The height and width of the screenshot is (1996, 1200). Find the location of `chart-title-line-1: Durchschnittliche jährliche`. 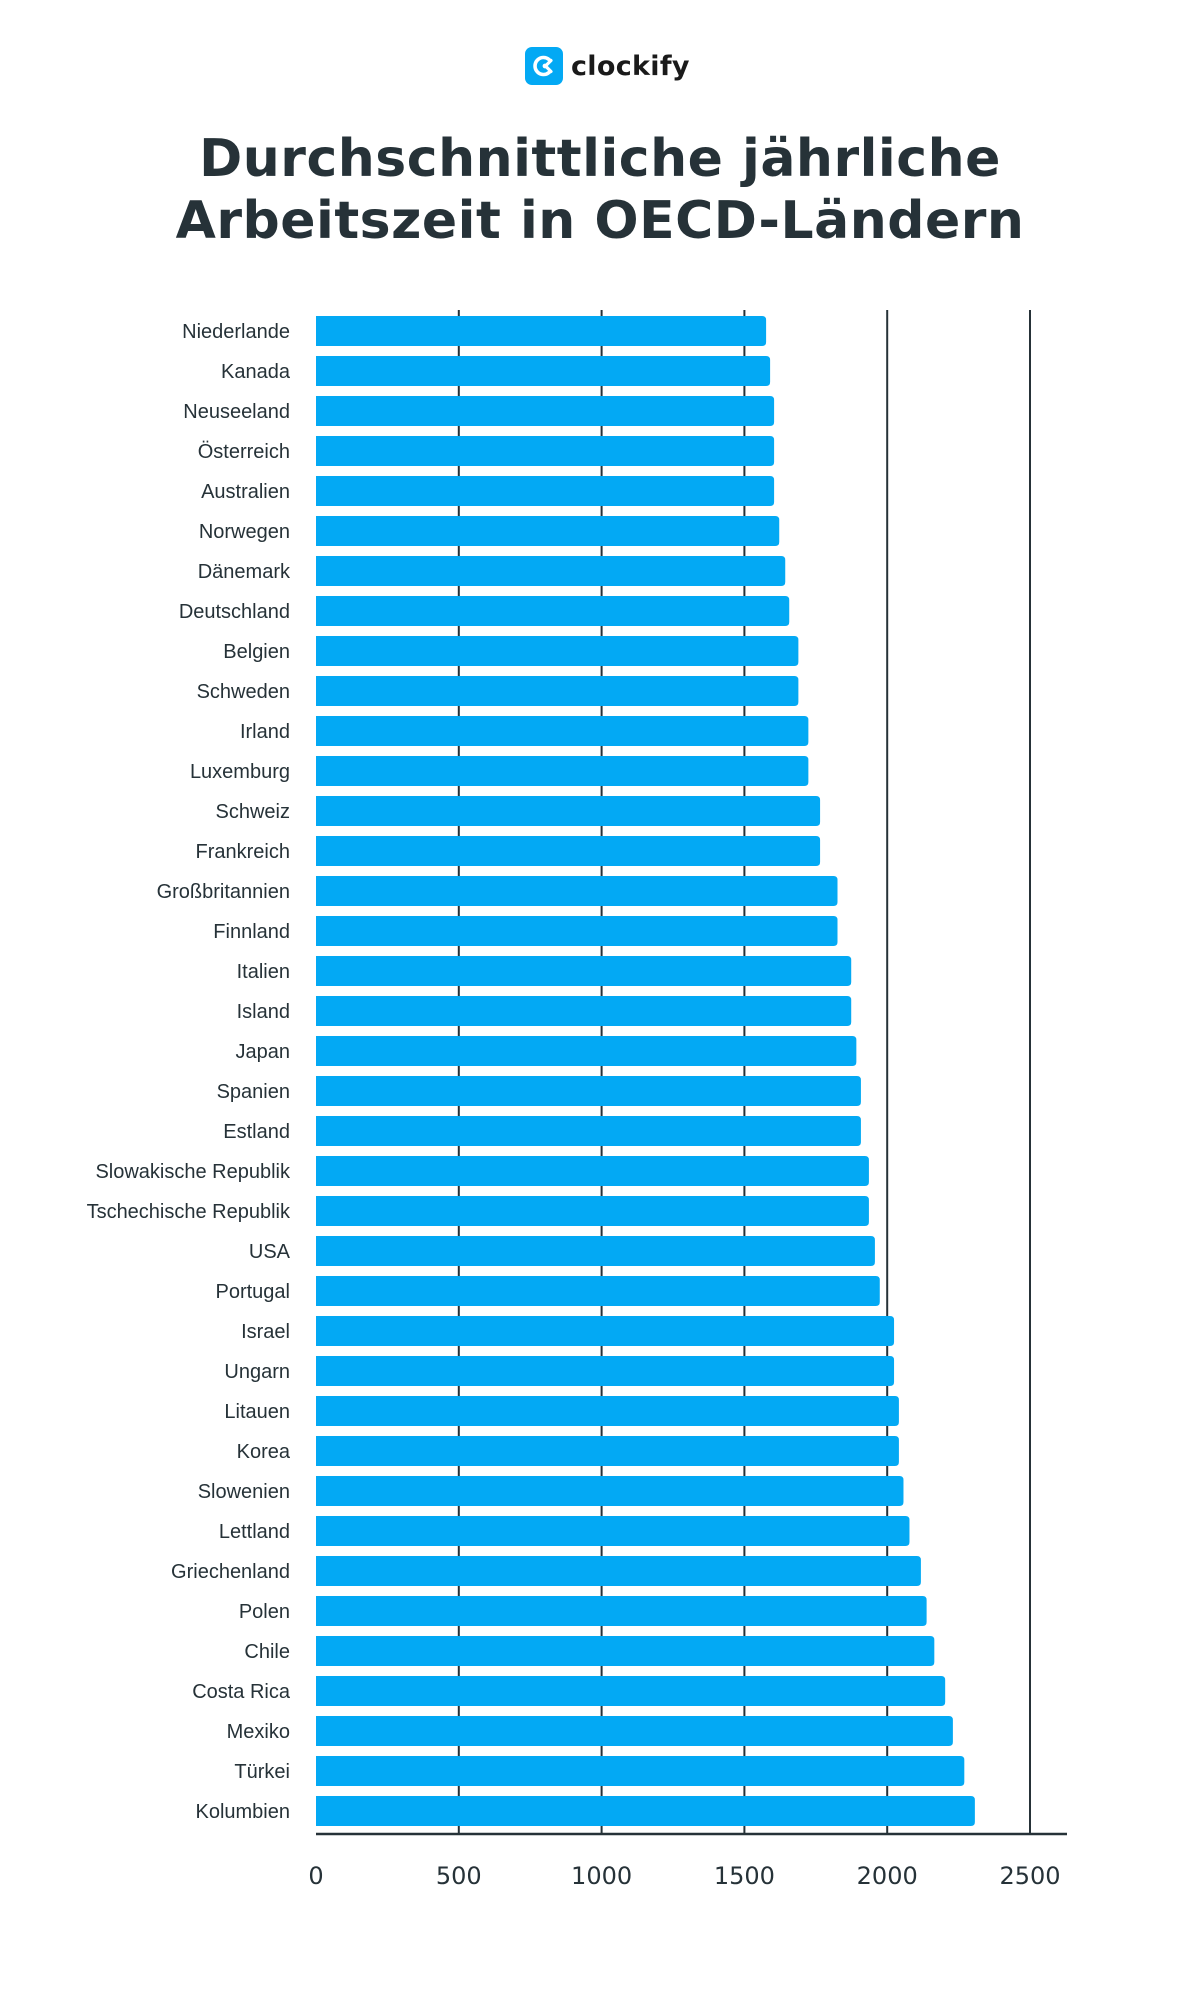

chart-title-line-1: Durchschnittliche jährliche is located at coordinates (600, 159).